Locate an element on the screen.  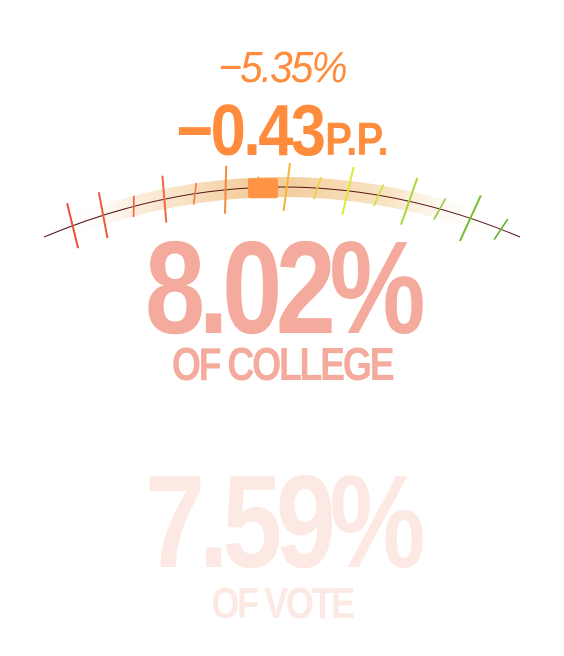
college-percent: 8.02% is located at coordinates (285, 287).